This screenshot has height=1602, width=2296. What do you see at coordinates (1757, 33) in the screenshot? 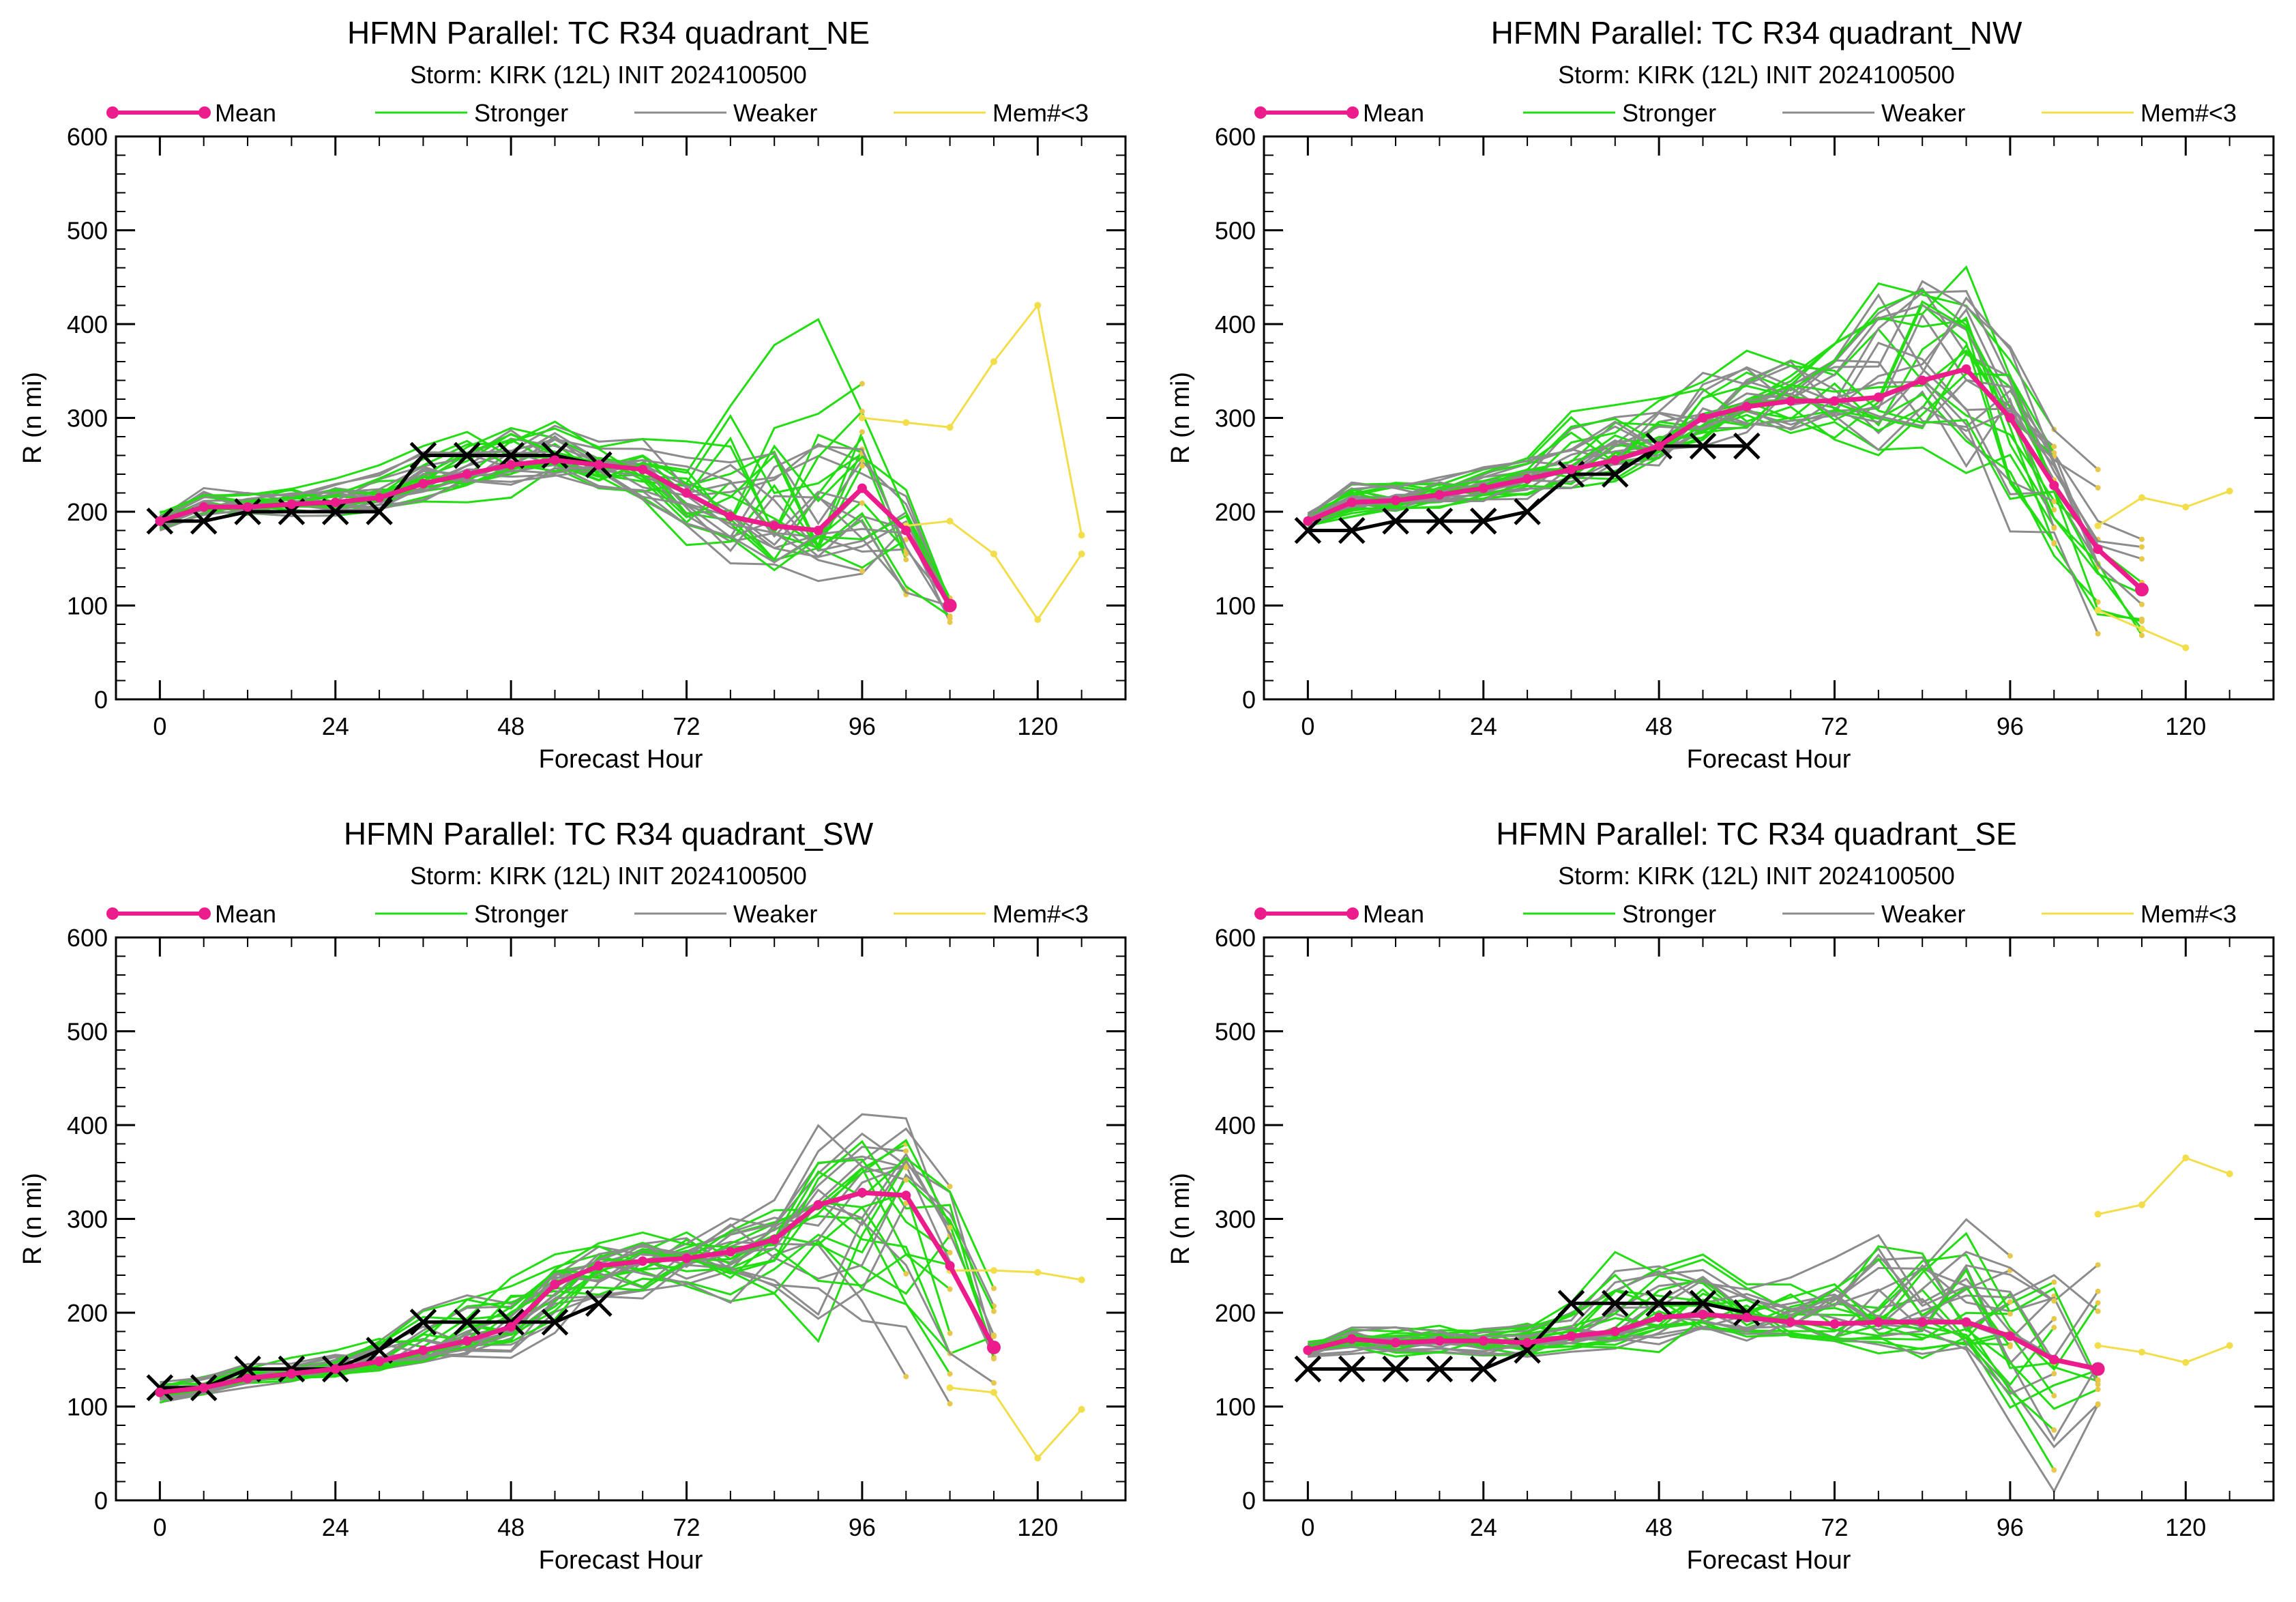
I see `chart-title: HFMN Parallel: TC R34 quadrant_NW` at bounding box center [1757, 33].